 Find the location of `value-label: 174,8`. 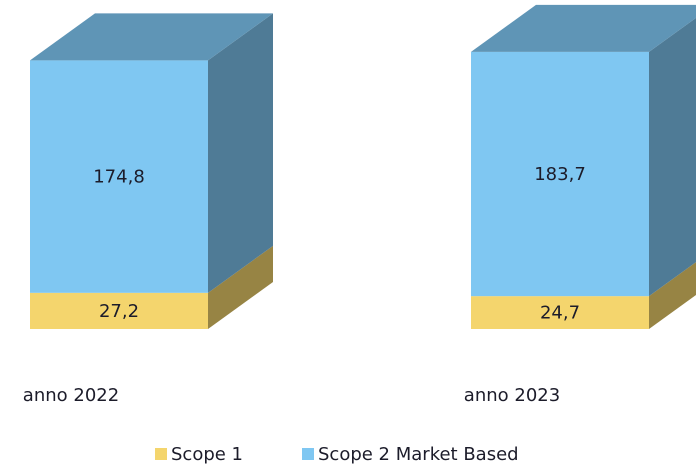

value-label: 174,8 is located at coordinates (119, 177).